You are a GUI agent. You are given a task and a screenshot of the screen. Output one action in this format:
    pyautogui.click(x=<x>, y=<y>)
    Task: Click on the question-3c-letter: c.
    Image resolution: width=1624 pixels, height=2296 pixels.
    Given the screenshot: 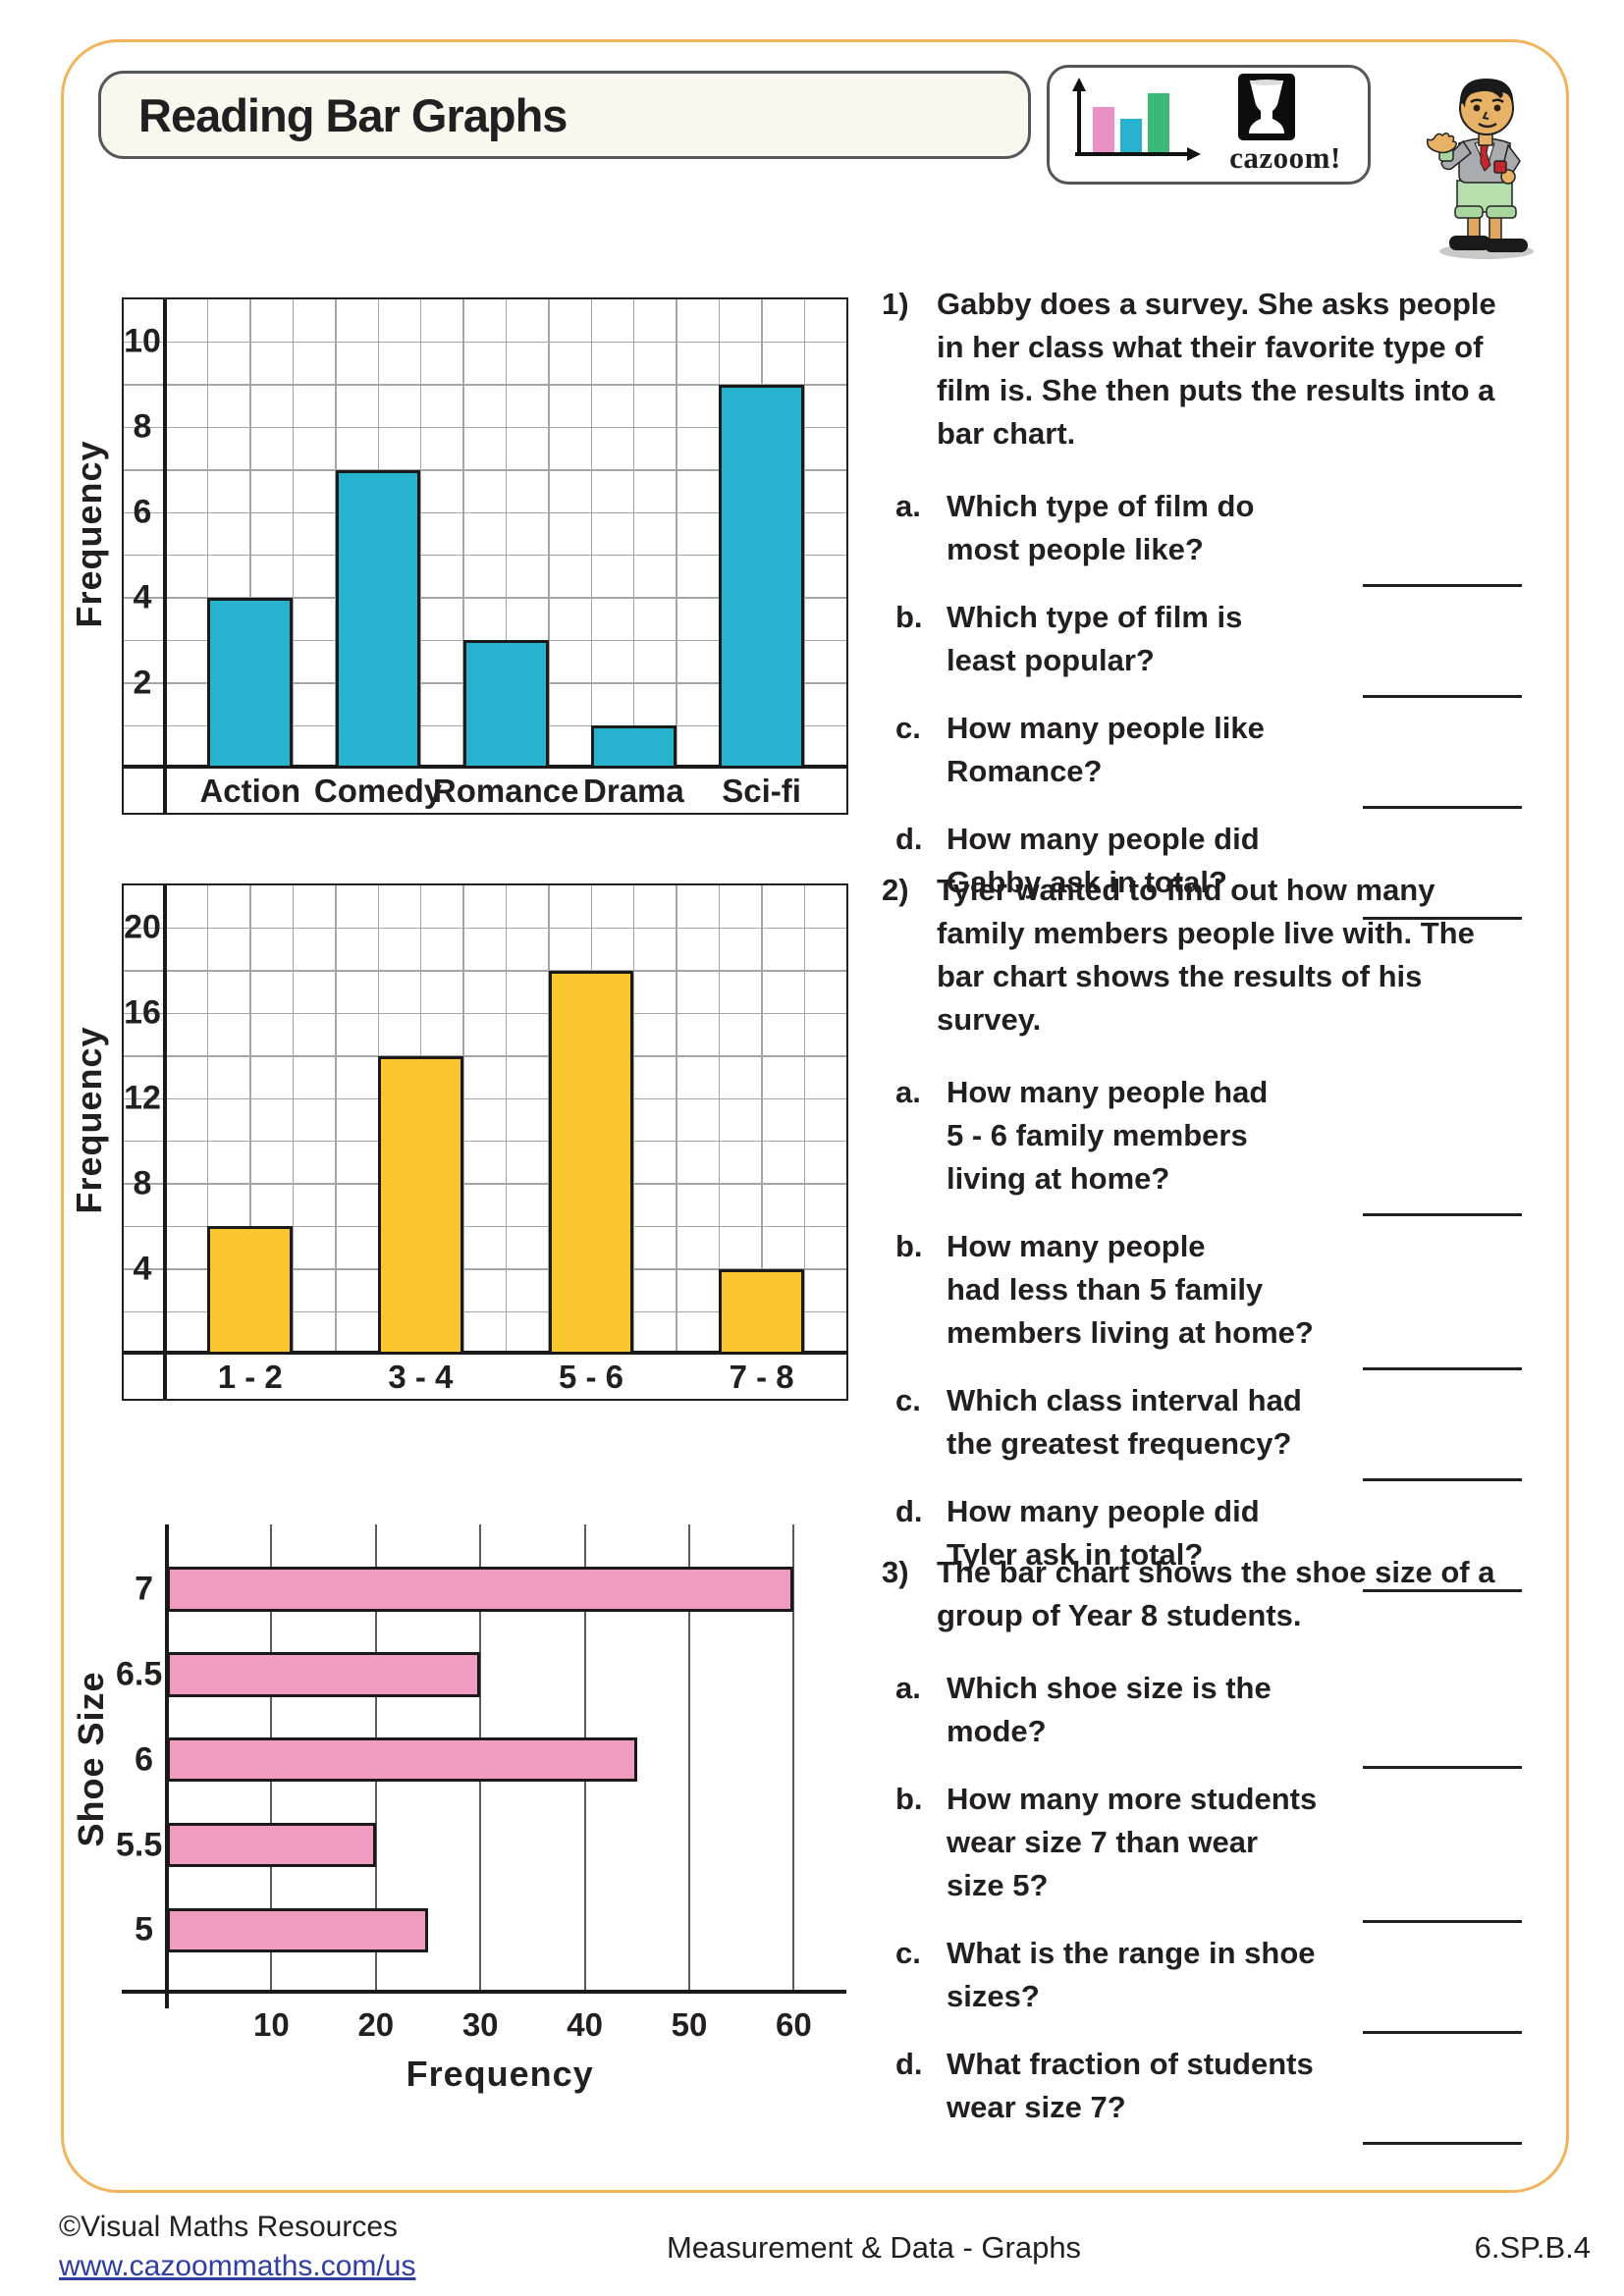 What is the action you would take?
    pyautogui.click(x=908, y=1953)
    